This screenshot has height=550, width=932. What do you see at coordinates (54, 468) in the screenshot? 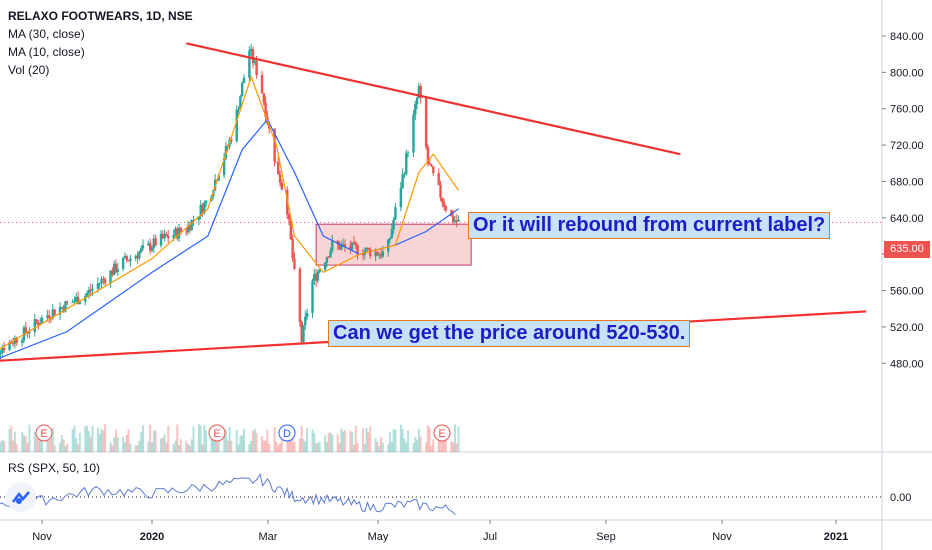
I see `legend-rs: RS (SPX, 50, 10)` at bounding box center [54, 468].